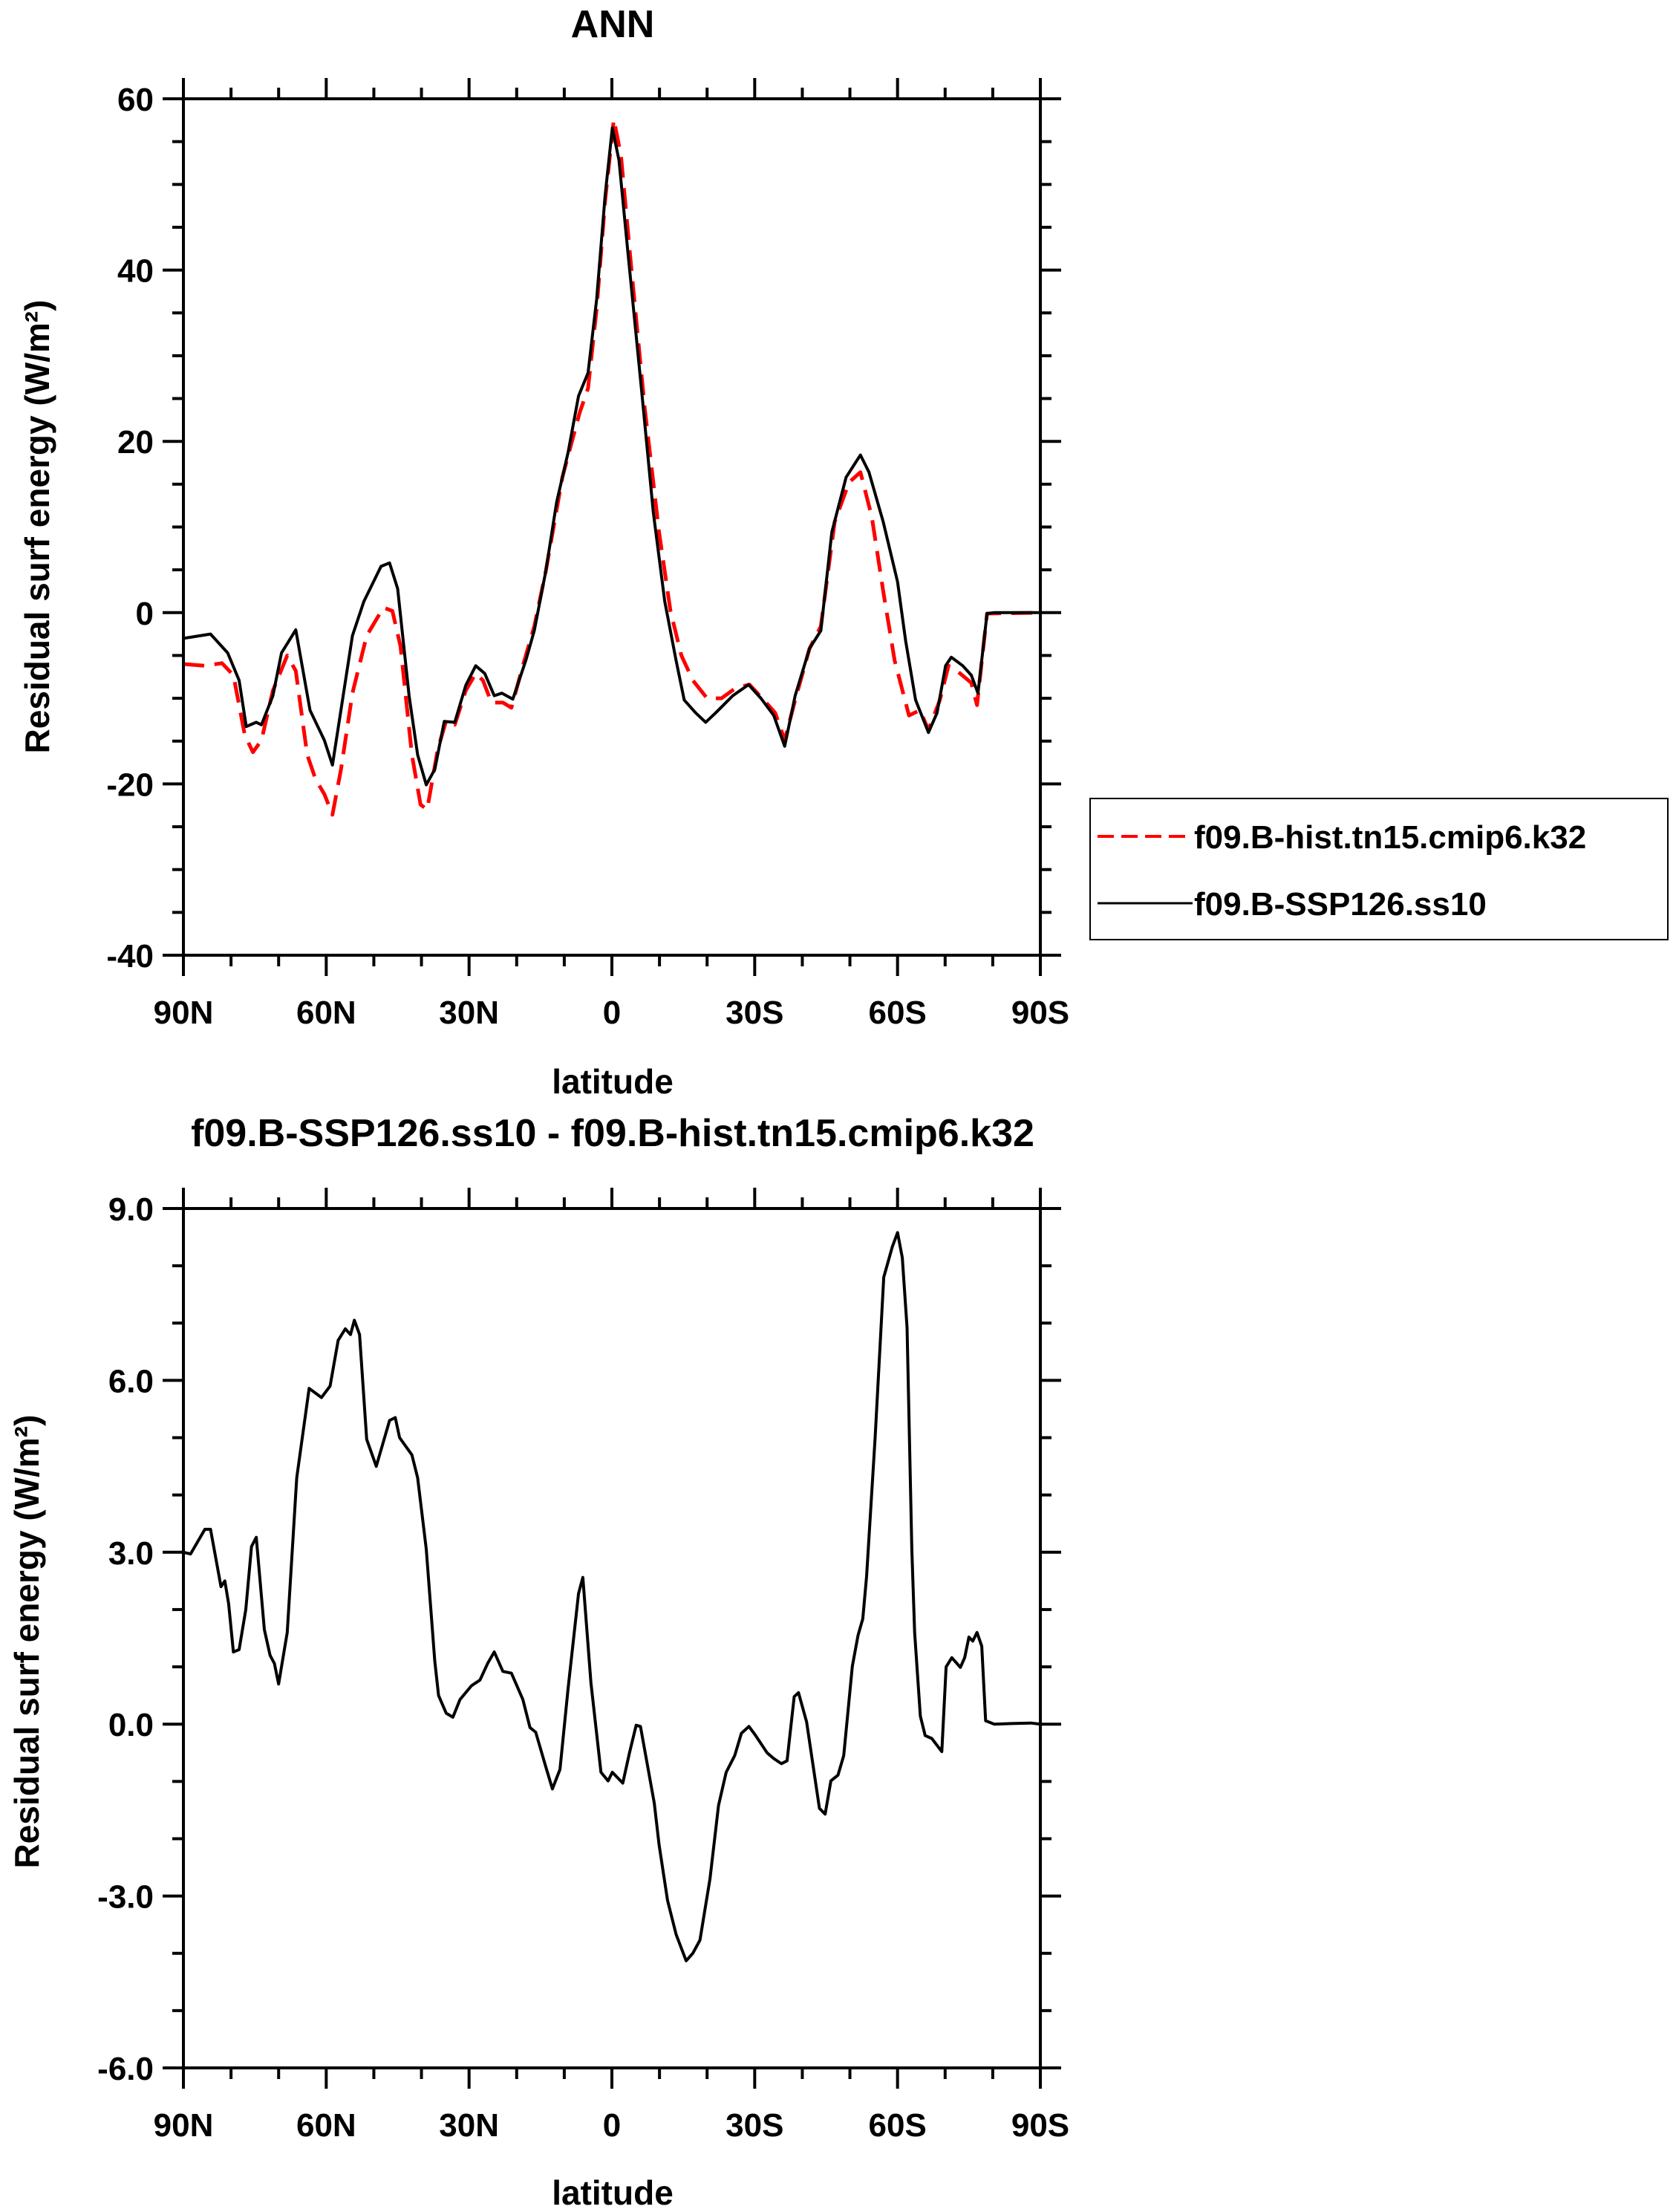 Image resolution: width=1676 pixels, height=2212 pixels. What do you see at coordinates (130, 957) in the screenshot?
I see `y-tick-label: -40` at bounding box center [130, 957].